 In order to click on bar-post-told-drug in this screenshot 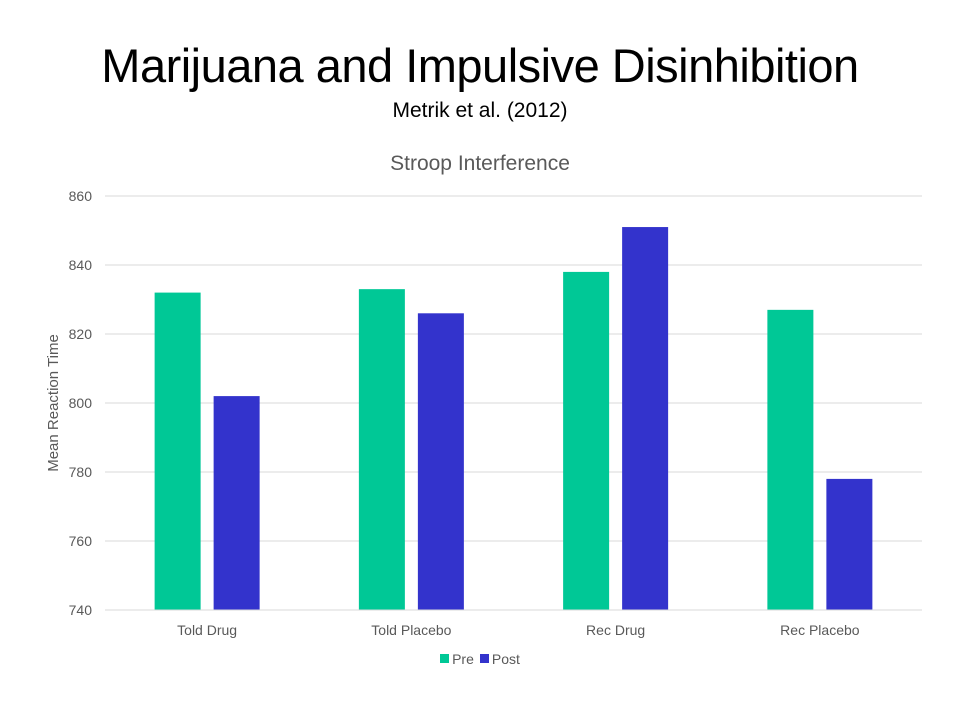, I will do `click(236, 503)`.